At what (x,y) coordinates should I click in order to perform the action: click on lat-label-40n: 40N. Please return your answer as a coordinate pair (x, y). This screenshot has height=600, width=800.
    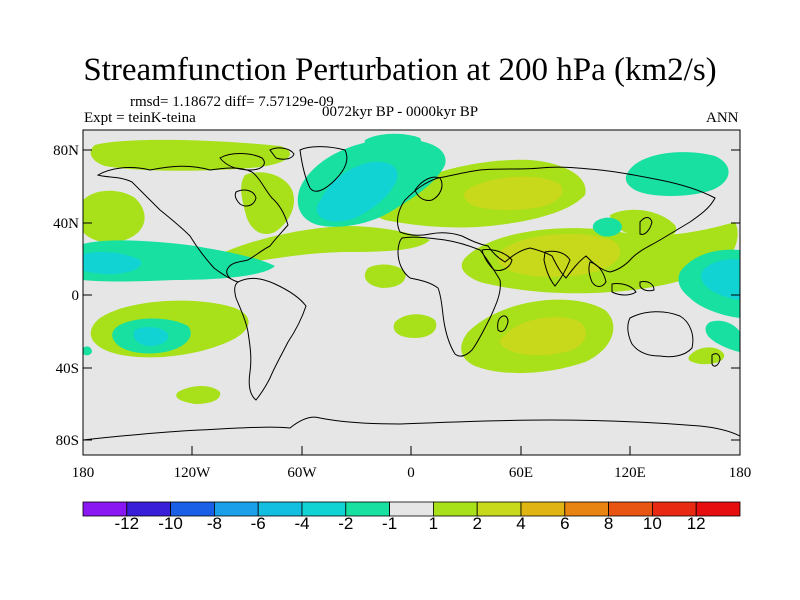
    Looking at the image, I should click on (66, 224).